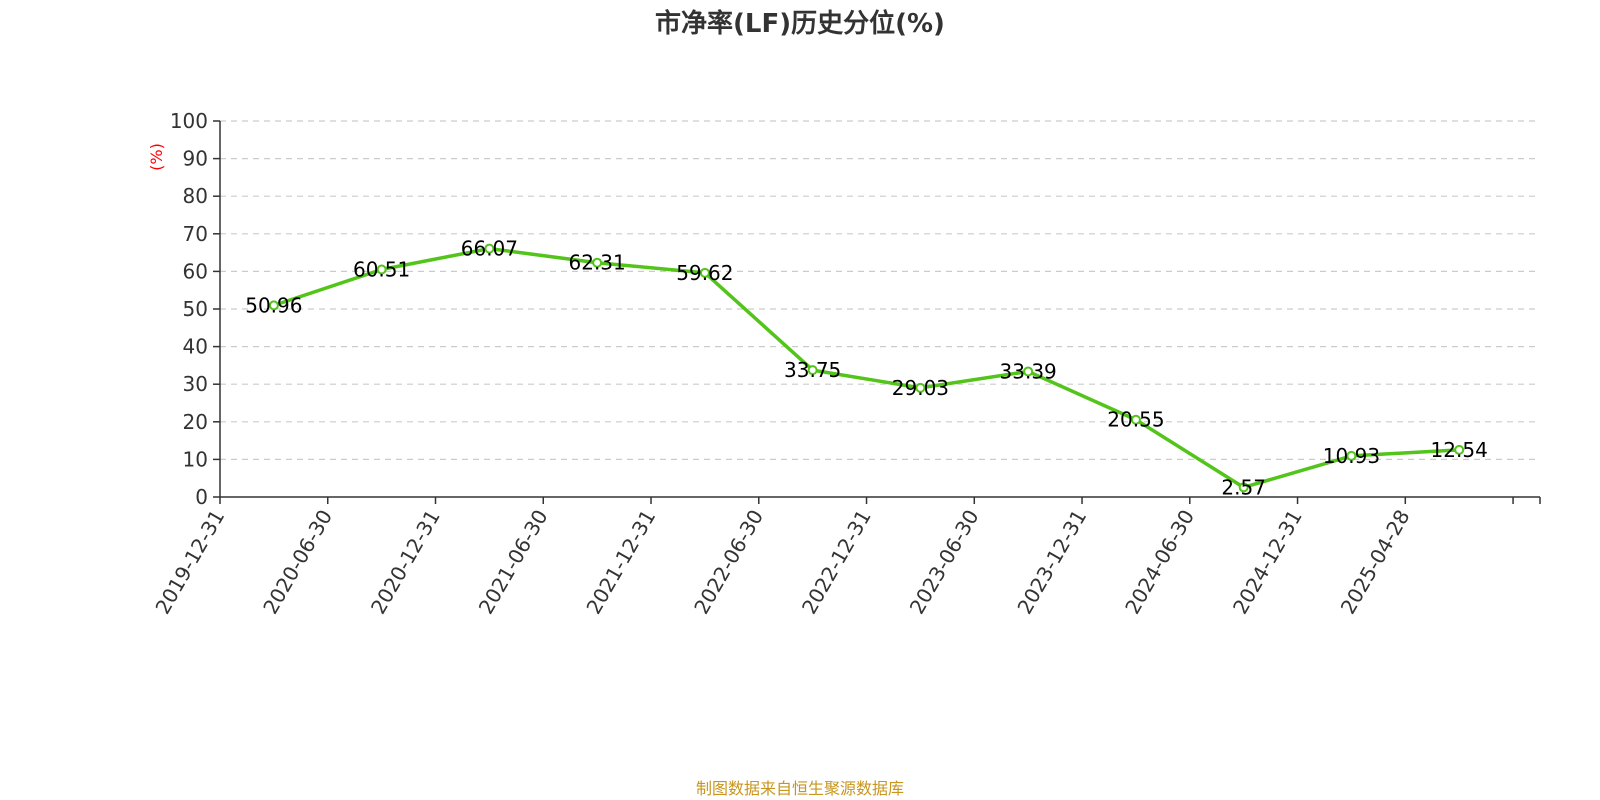 Image resolution: width=1600 pixels, height=800 pixels. I want to click on data-label: 60.51, so click(381, 269).